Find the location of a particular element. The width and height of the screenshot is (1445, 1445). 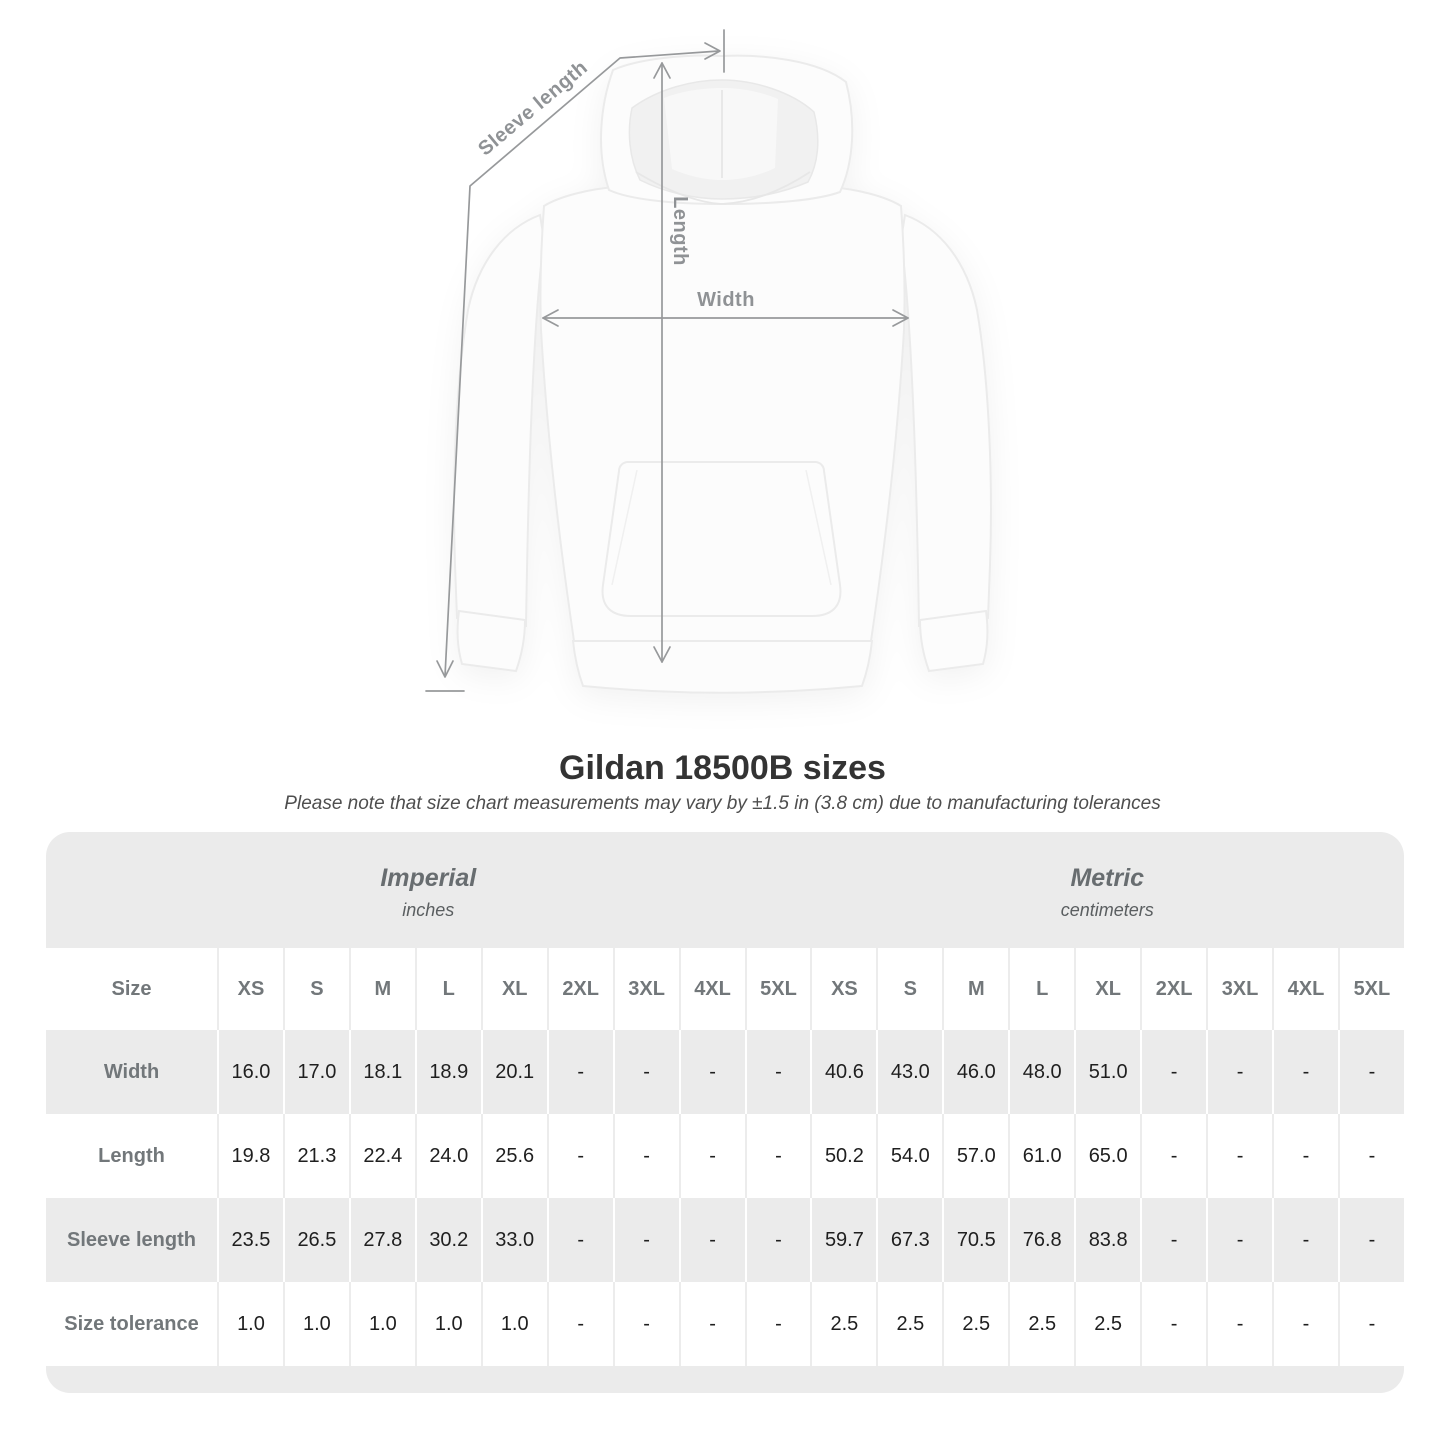

row-label: Width is located at coordinates (131, 1071).